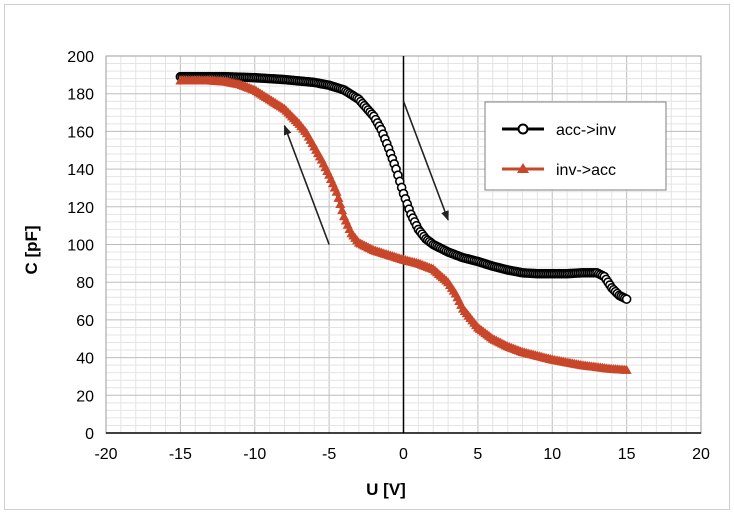  What do you see at coordinates (552, 454) in the screenshot?
I see `x-tick-label: 10` at bounding box center [552, 454].